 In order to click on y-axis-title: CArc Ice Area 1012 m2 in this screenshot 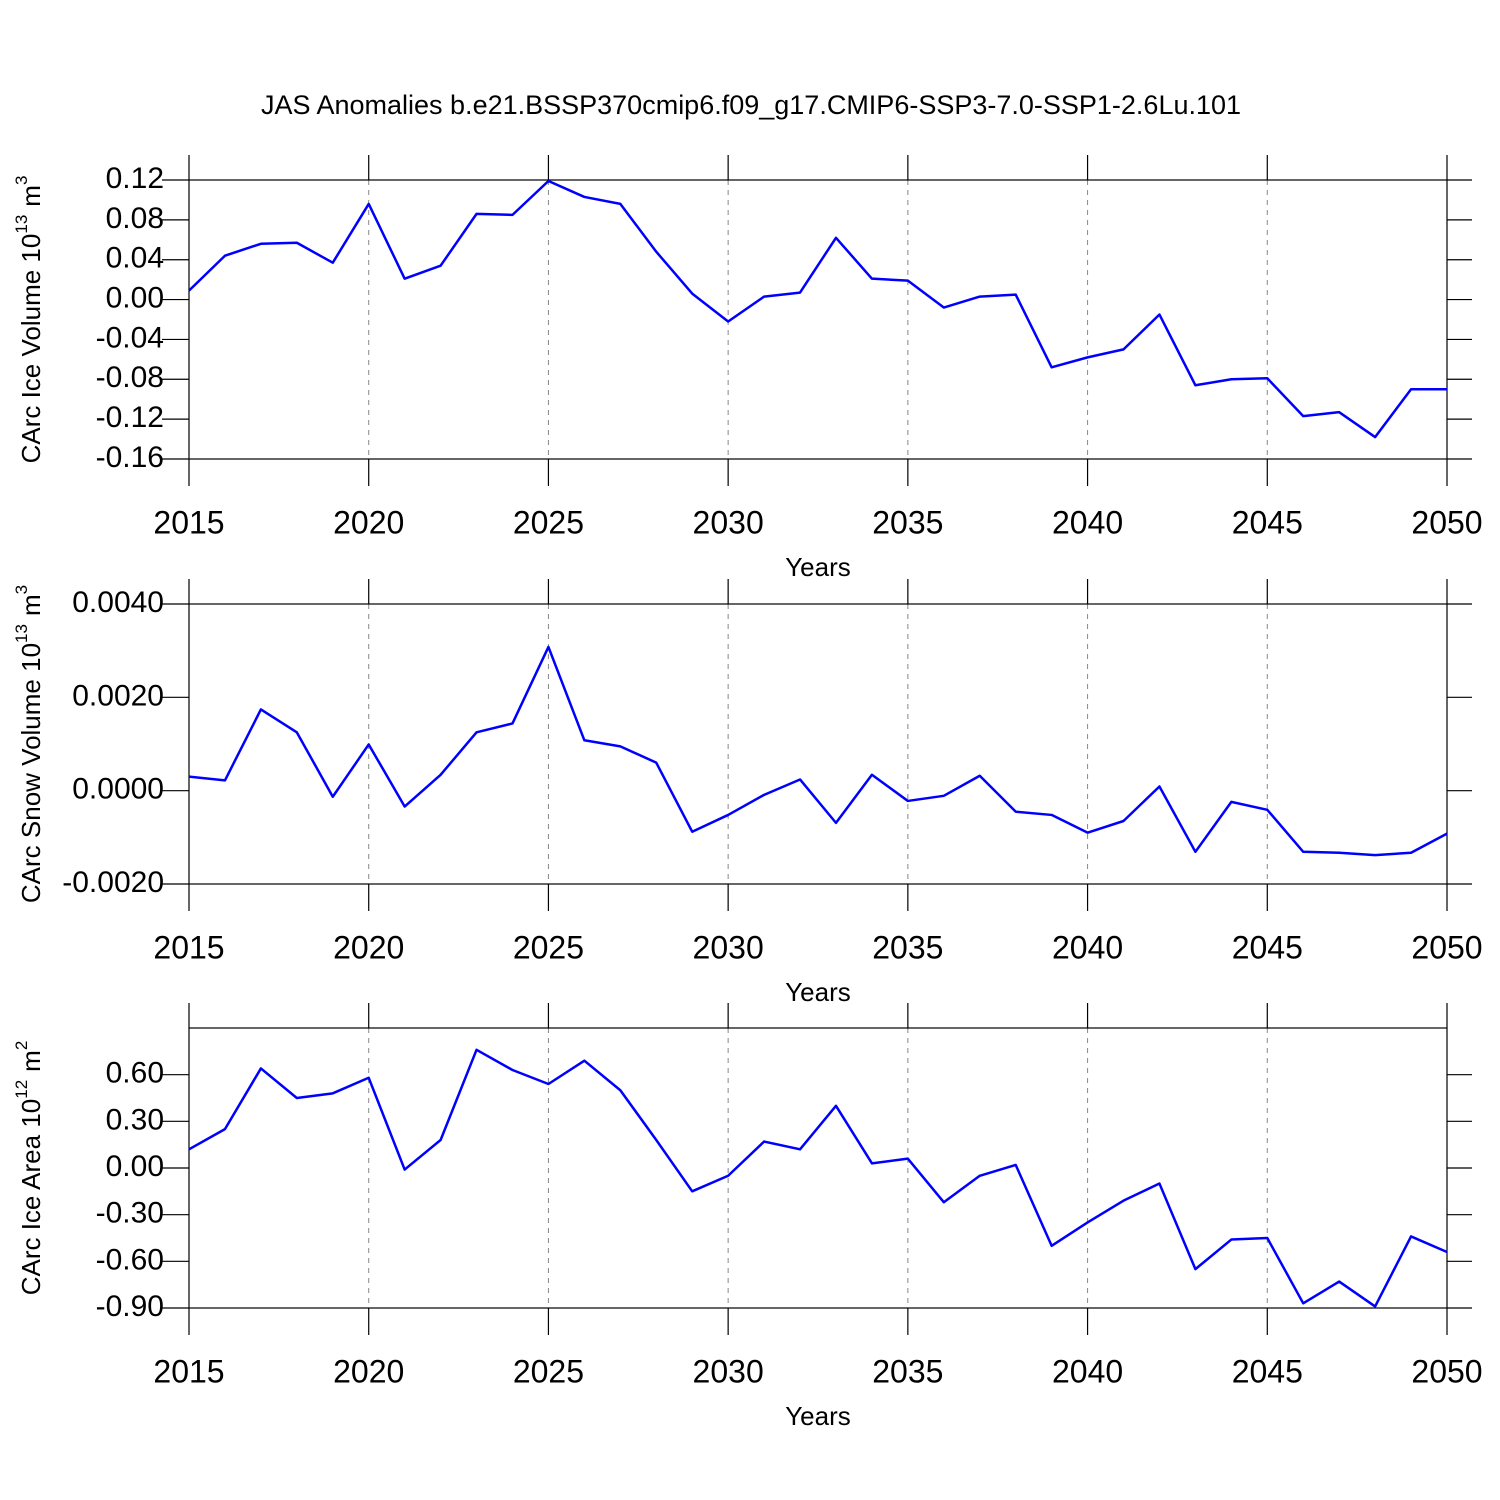, I will do `click(28, 1168)`.